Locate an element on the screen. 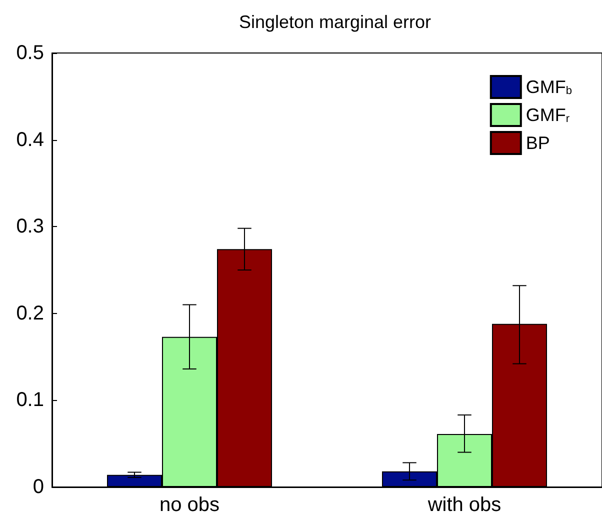 The height and width of the screenshot is (520, 602). chart-title: Singleton marginal error is located at coordinates (335, 22).